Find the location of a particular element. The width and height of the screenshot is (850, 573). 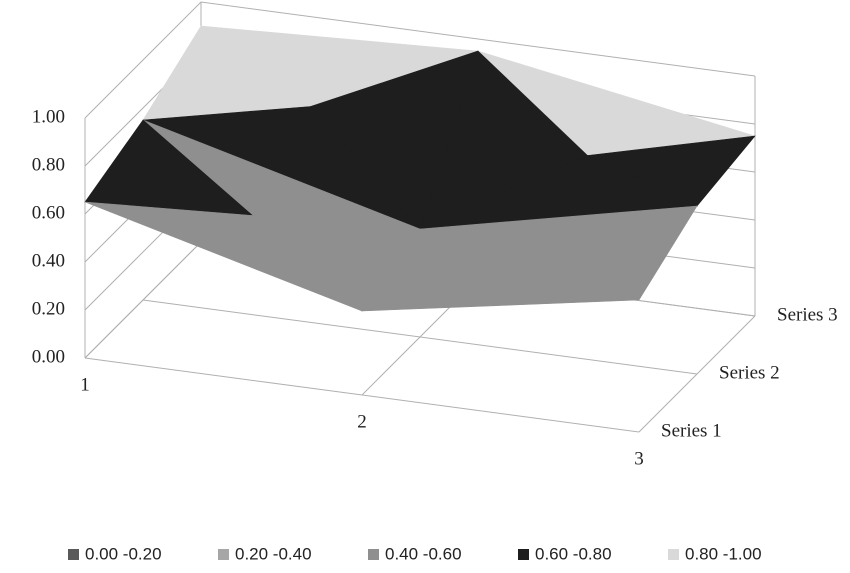

x-tick-label: 1 is located at coordinates (85, 384).